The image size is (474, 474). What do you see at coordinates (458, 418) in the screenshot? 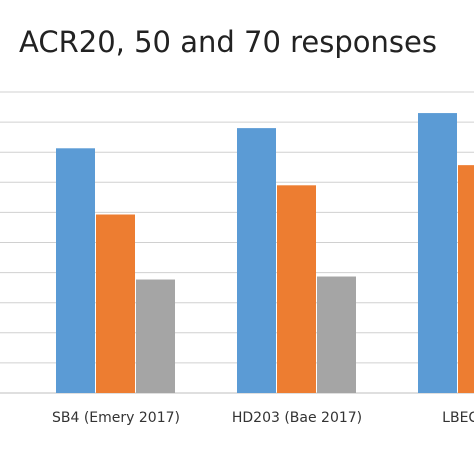
I see `x-tick-label: LBEC0101` at bounding box center [458, 418].